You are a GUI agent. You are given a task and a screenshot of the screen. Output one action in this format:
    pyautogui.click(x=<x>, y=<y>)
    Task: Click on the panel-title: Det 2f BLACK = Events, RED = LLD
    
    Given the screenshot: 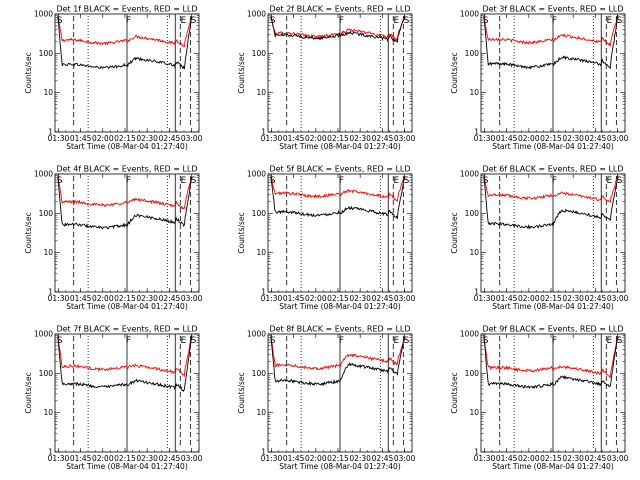 What is the action you would take?
    pyautogui.click(x=339, y=9)
    